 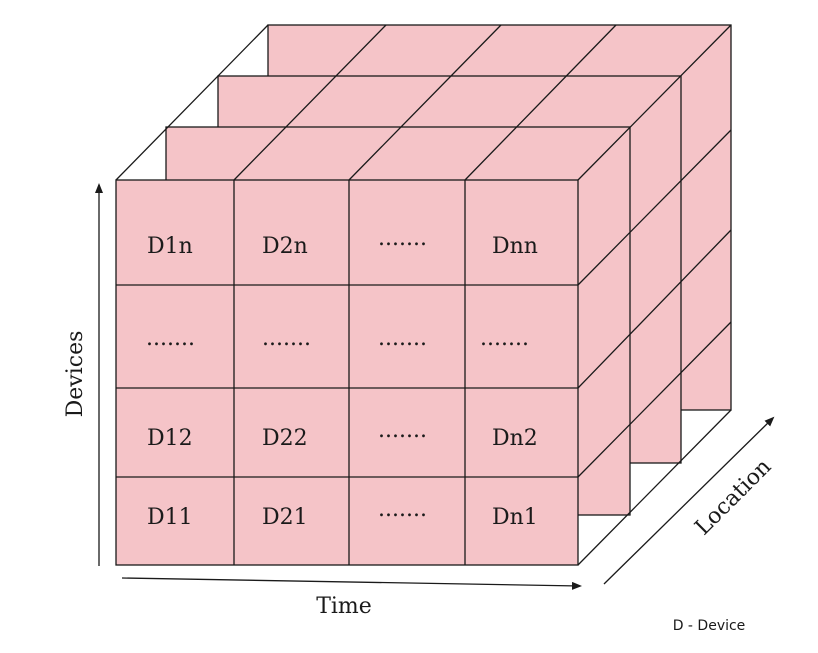 What do you see at coordinates (351, 583) in the screenshot?
I see `time-axis-arrow` at bounding box center [351, 583].